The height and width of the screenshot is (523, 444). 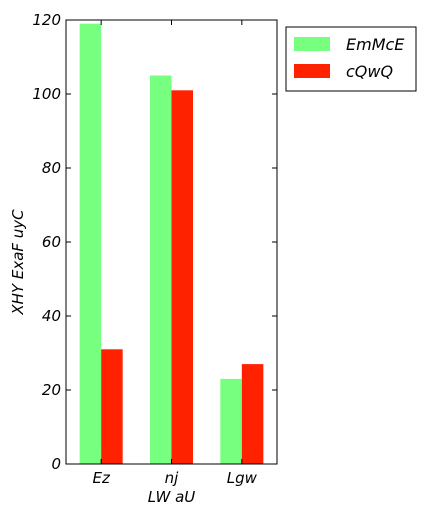 What do you see at coordinates (51, 168) in the screenshot?
I see `y-tick-label: 80` at bounding box center [51, 168].